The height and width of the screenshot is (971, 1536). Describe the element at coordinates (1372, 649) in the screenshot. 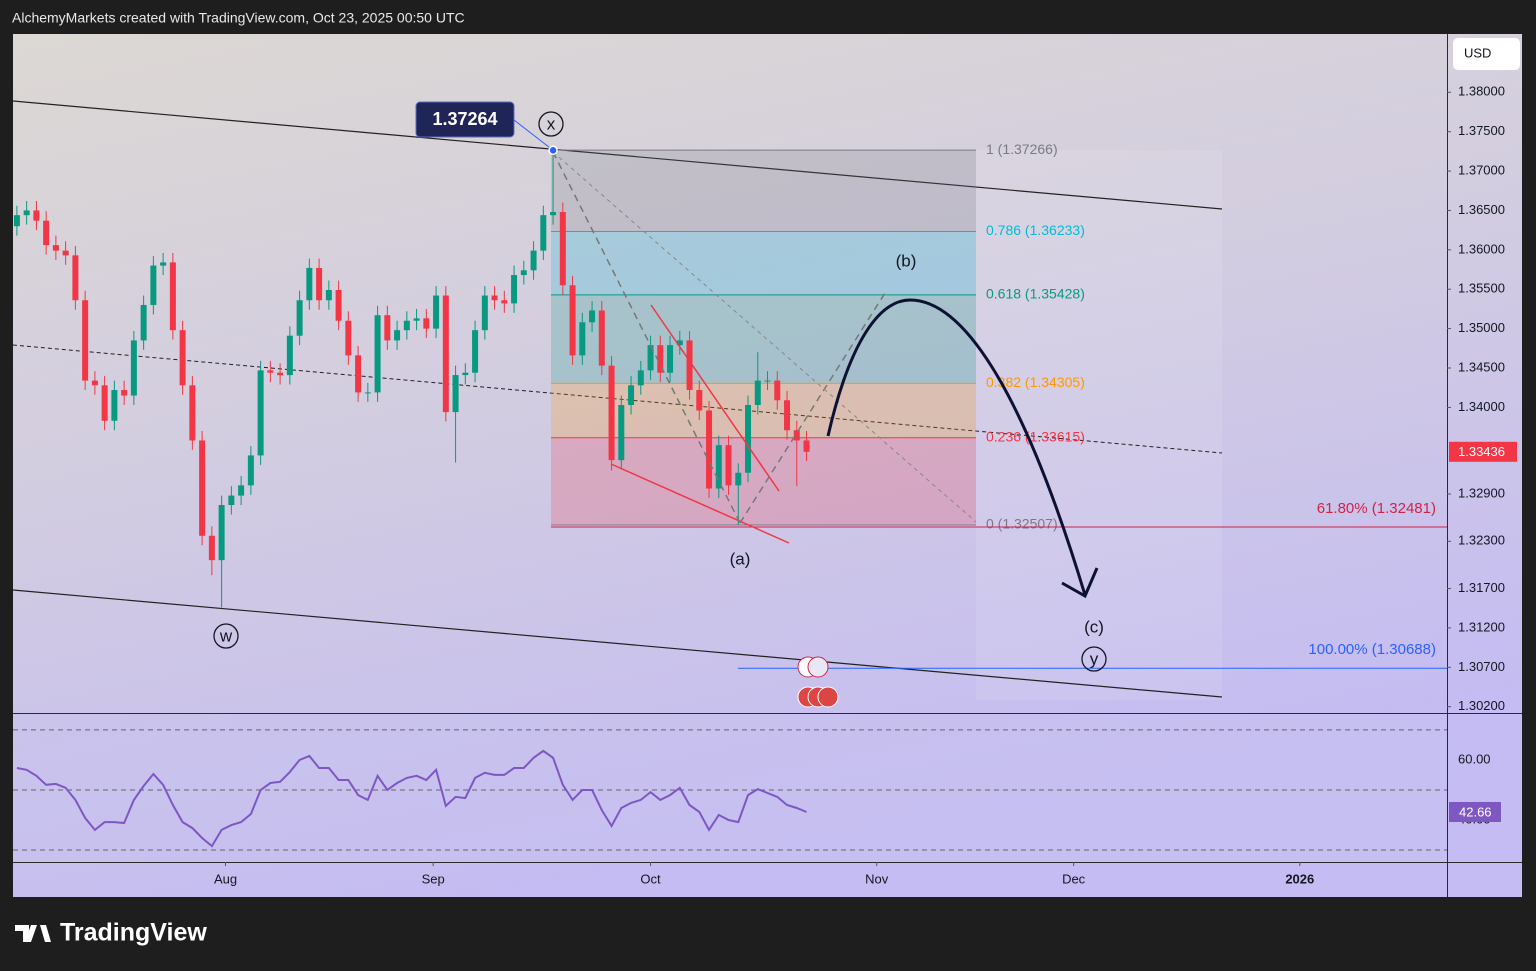

I see `target-label: 100.00% (1.30688)` at that location.